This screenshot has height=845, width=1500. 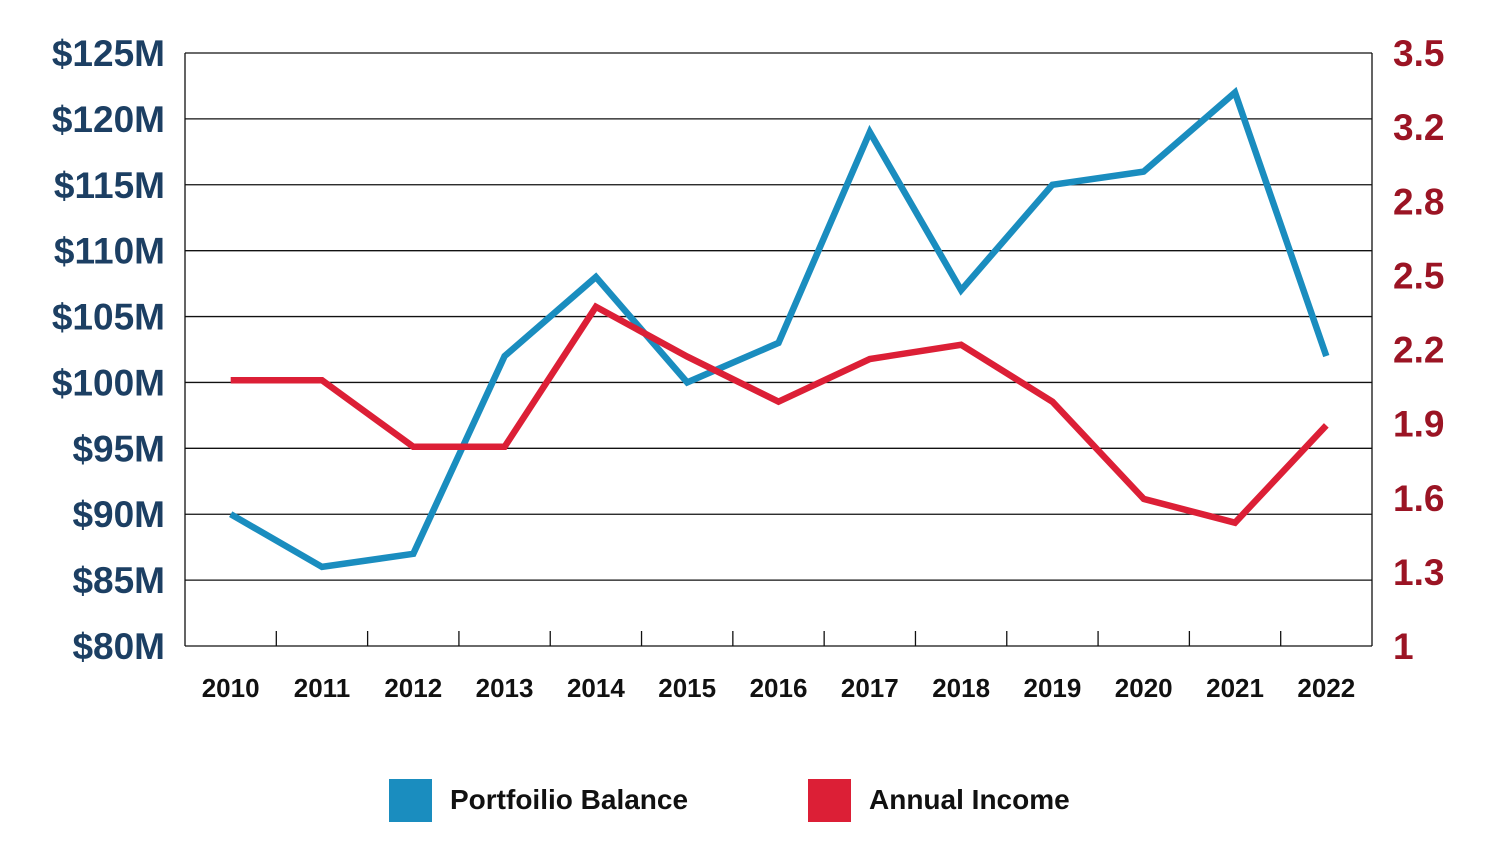 What do you see at coordinates (829, 800) in the screenshot?
I see `legend-swatch-income` at bounding box center [829, 800].